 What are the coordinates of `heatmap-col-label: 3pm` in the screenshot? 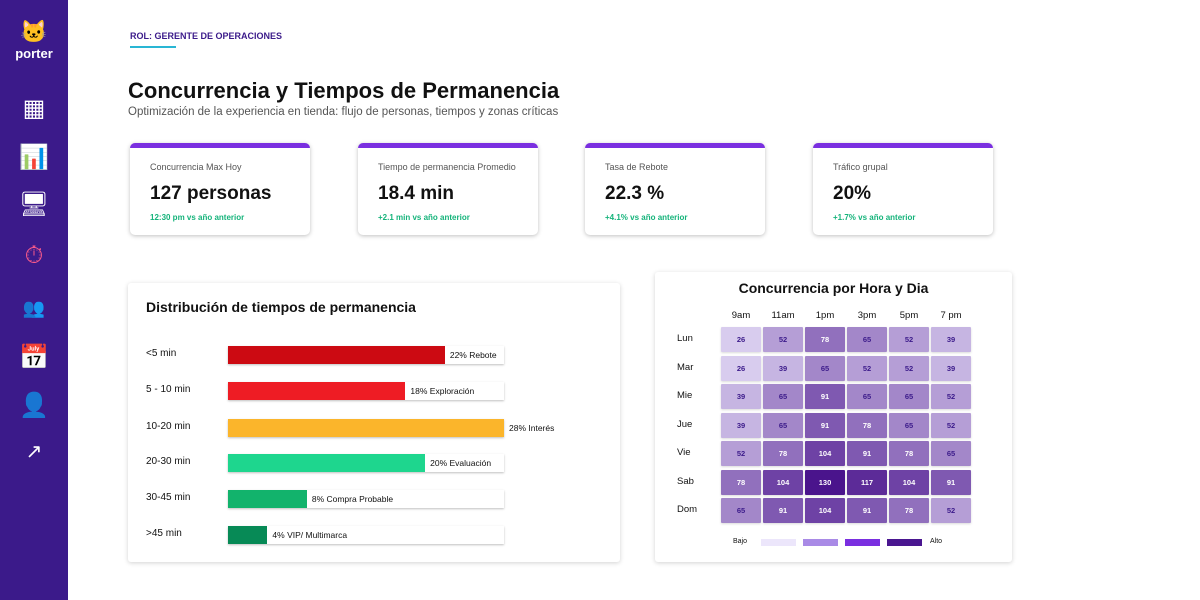 It's located at (867, 315).